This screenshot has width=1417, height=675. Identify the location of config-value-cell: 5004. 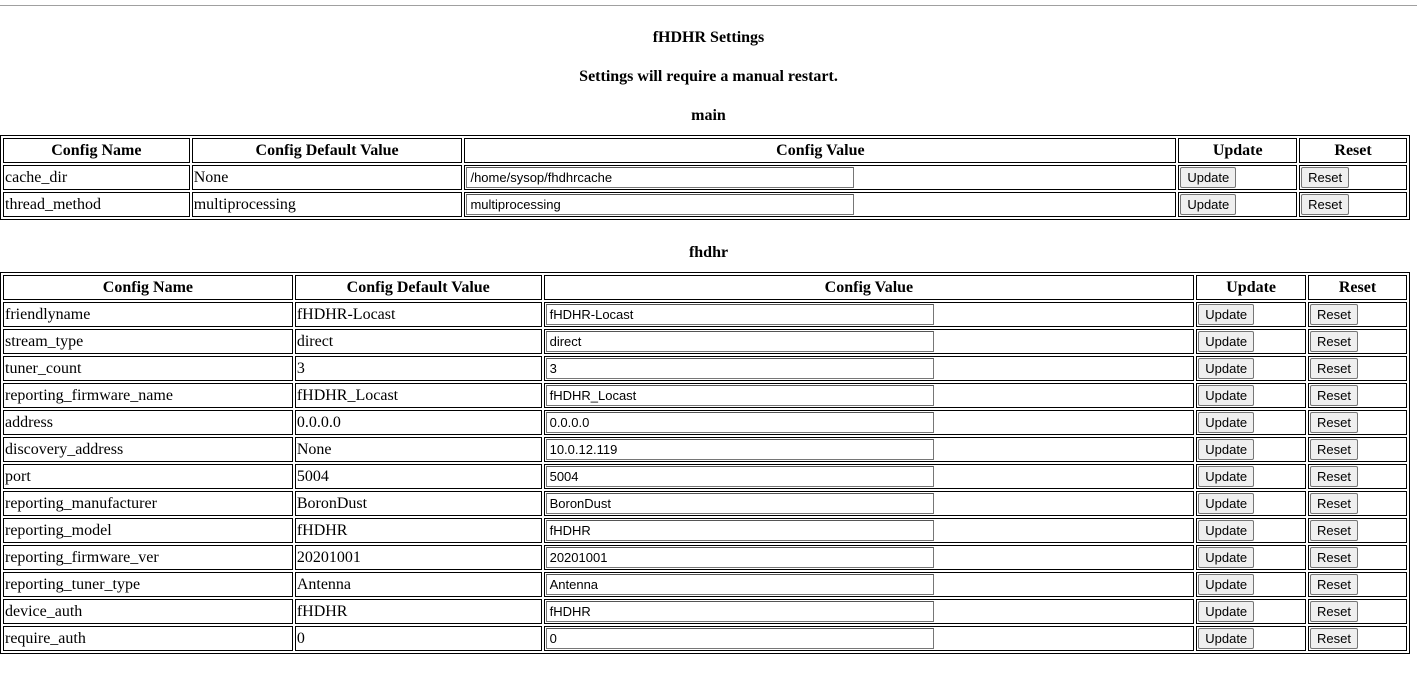
(869, 476).